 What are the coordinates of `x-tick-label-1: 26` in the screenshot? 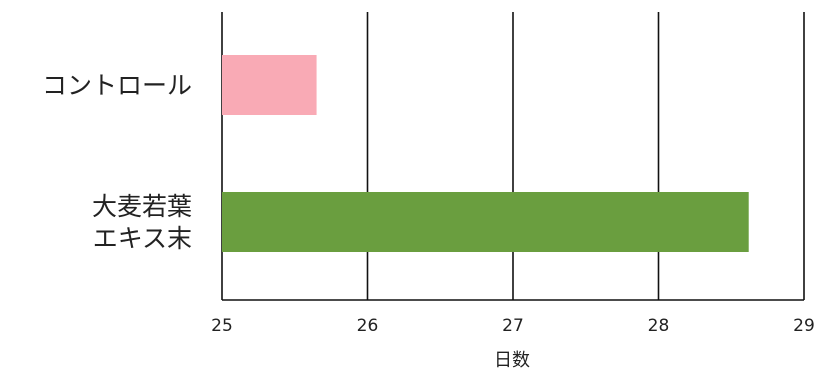 It's located at (368, 326).